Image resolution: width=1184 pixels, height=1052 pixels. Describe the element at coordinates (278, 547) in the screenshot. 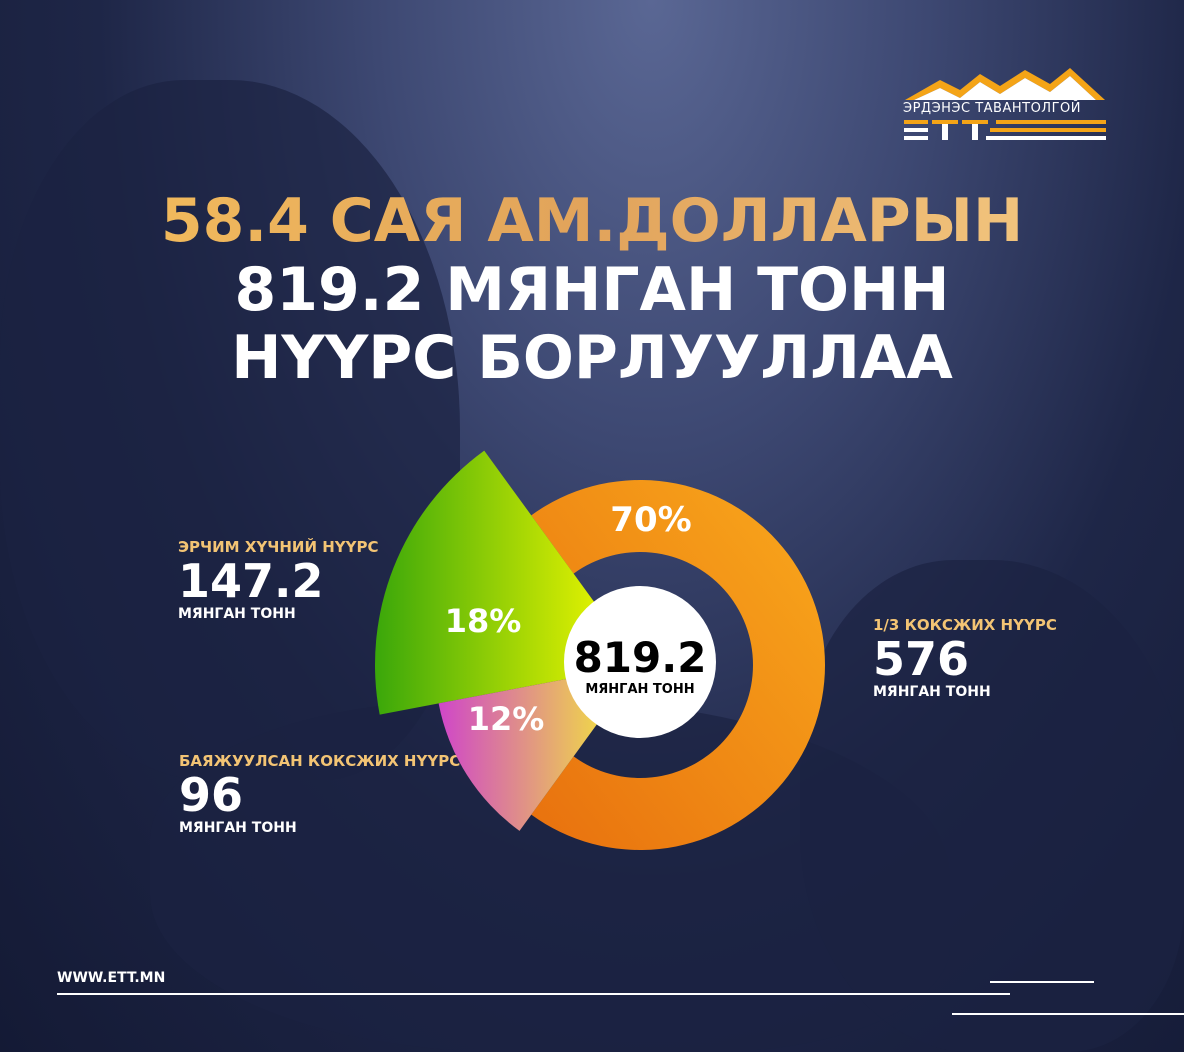

I see `category-name: ЭРЧИМ ХҮЧНИЙ НҮҮРС` at that location.